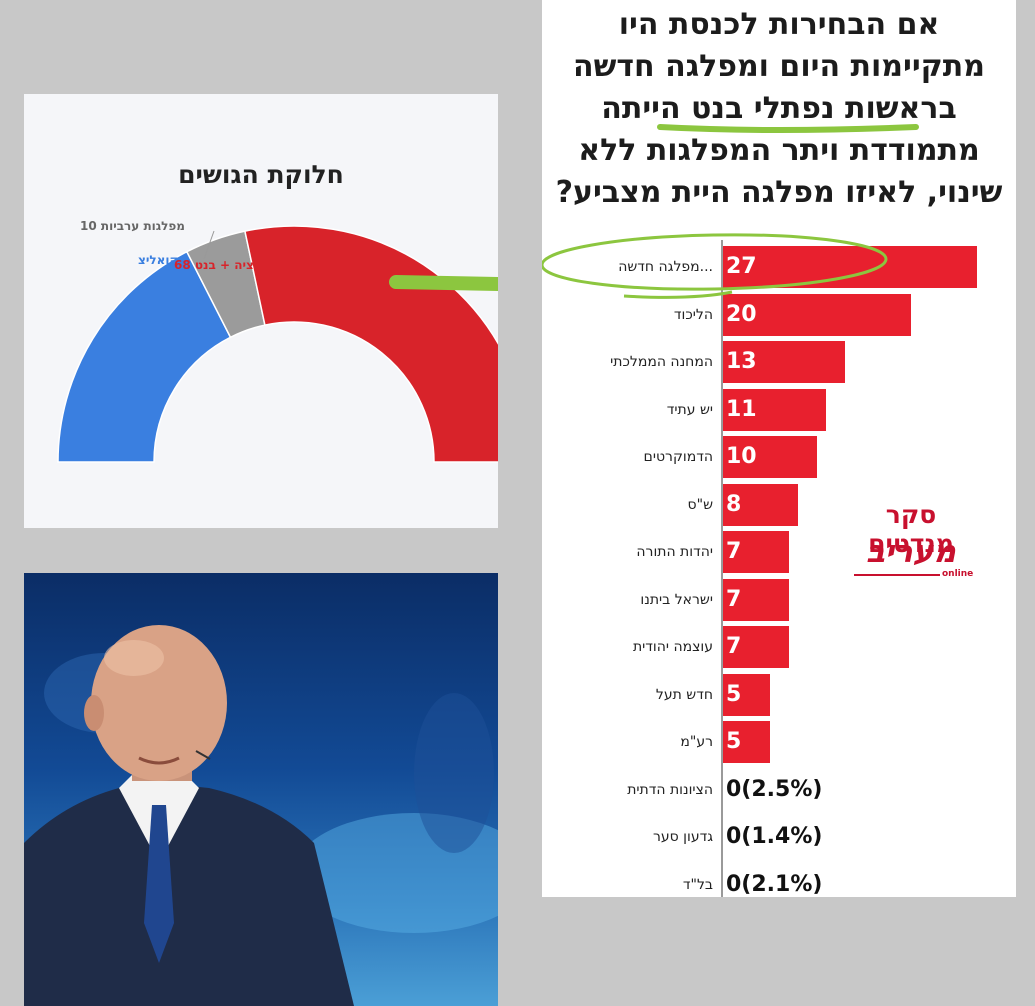 This screenshot has height=1006, width=1035. Describe the element at coordinates (911, 529) in the screenshot. I see `brand-survey-label: סקר מנדטים` at that location.